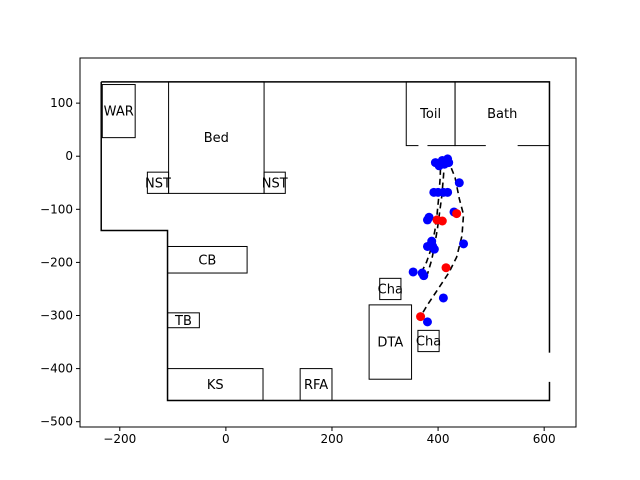 This screenshot has height=480, width=640. Describe the element at coordinates (56, 262) in the screenshot. I see `y-tick-label: −200` at that location.